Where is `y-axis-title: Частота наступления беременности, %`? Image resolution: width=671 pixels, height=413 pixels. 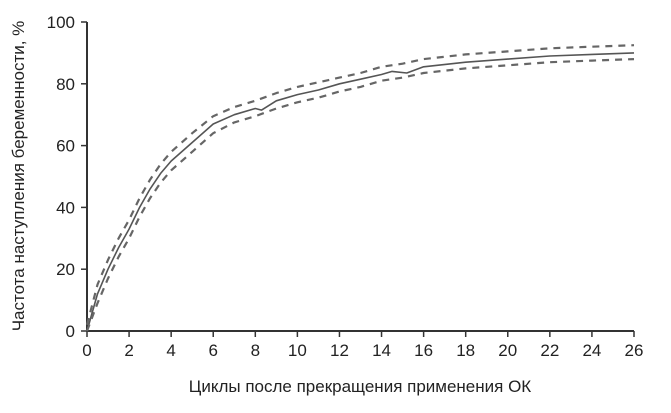
y-axis-title: Частота наступления беременности, % is located at coordinates (18, 176).